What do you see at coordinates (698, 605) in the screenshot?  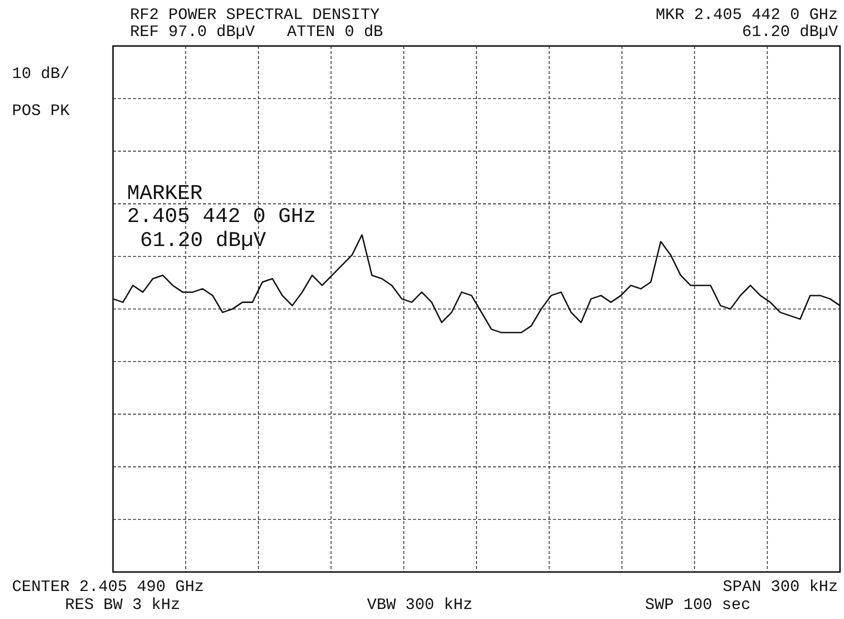 I see `text: SWP 100 sec` at bounding box center [698, 605].